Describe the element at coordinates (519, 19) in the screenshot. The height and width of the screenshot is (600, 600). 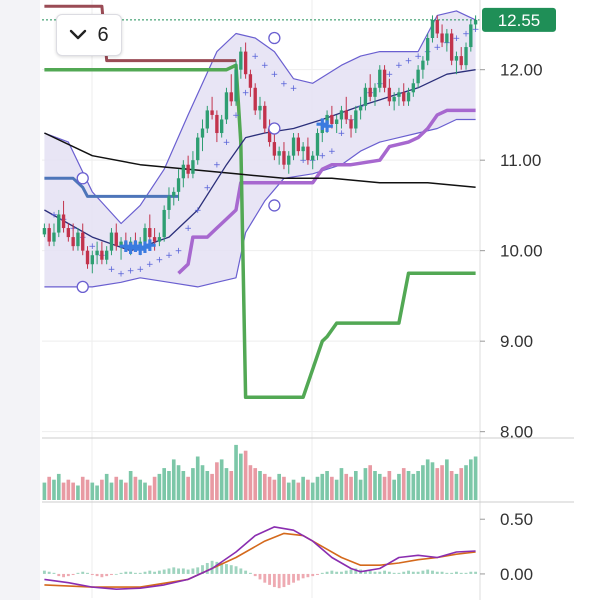
I see `last-price-badge` at that location.